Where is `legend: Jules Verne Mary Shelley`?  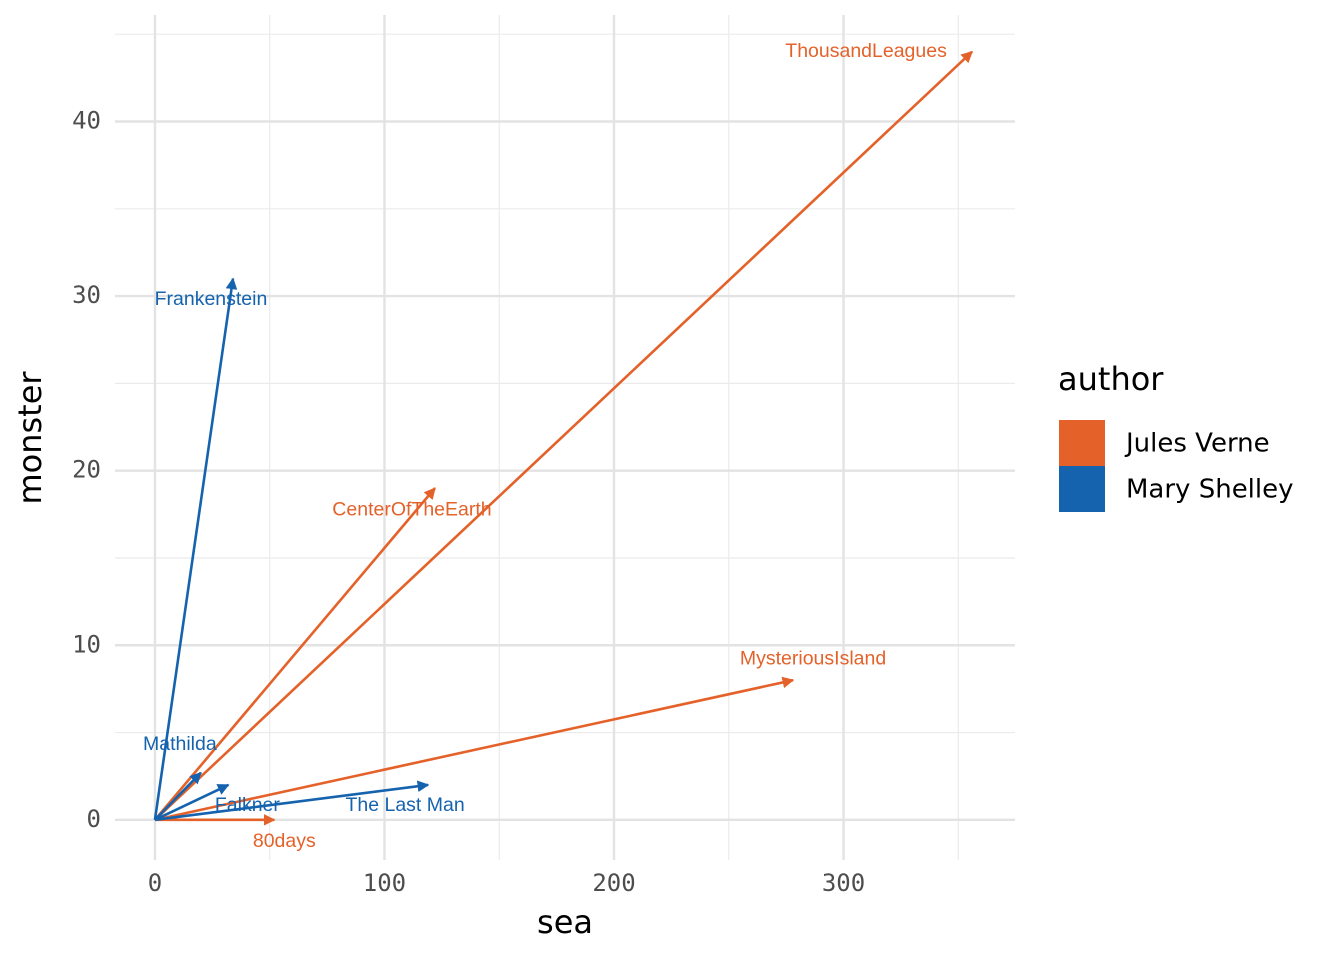
legend: Jules Verne Mary Shelley is located at coordinates (1176, 466).